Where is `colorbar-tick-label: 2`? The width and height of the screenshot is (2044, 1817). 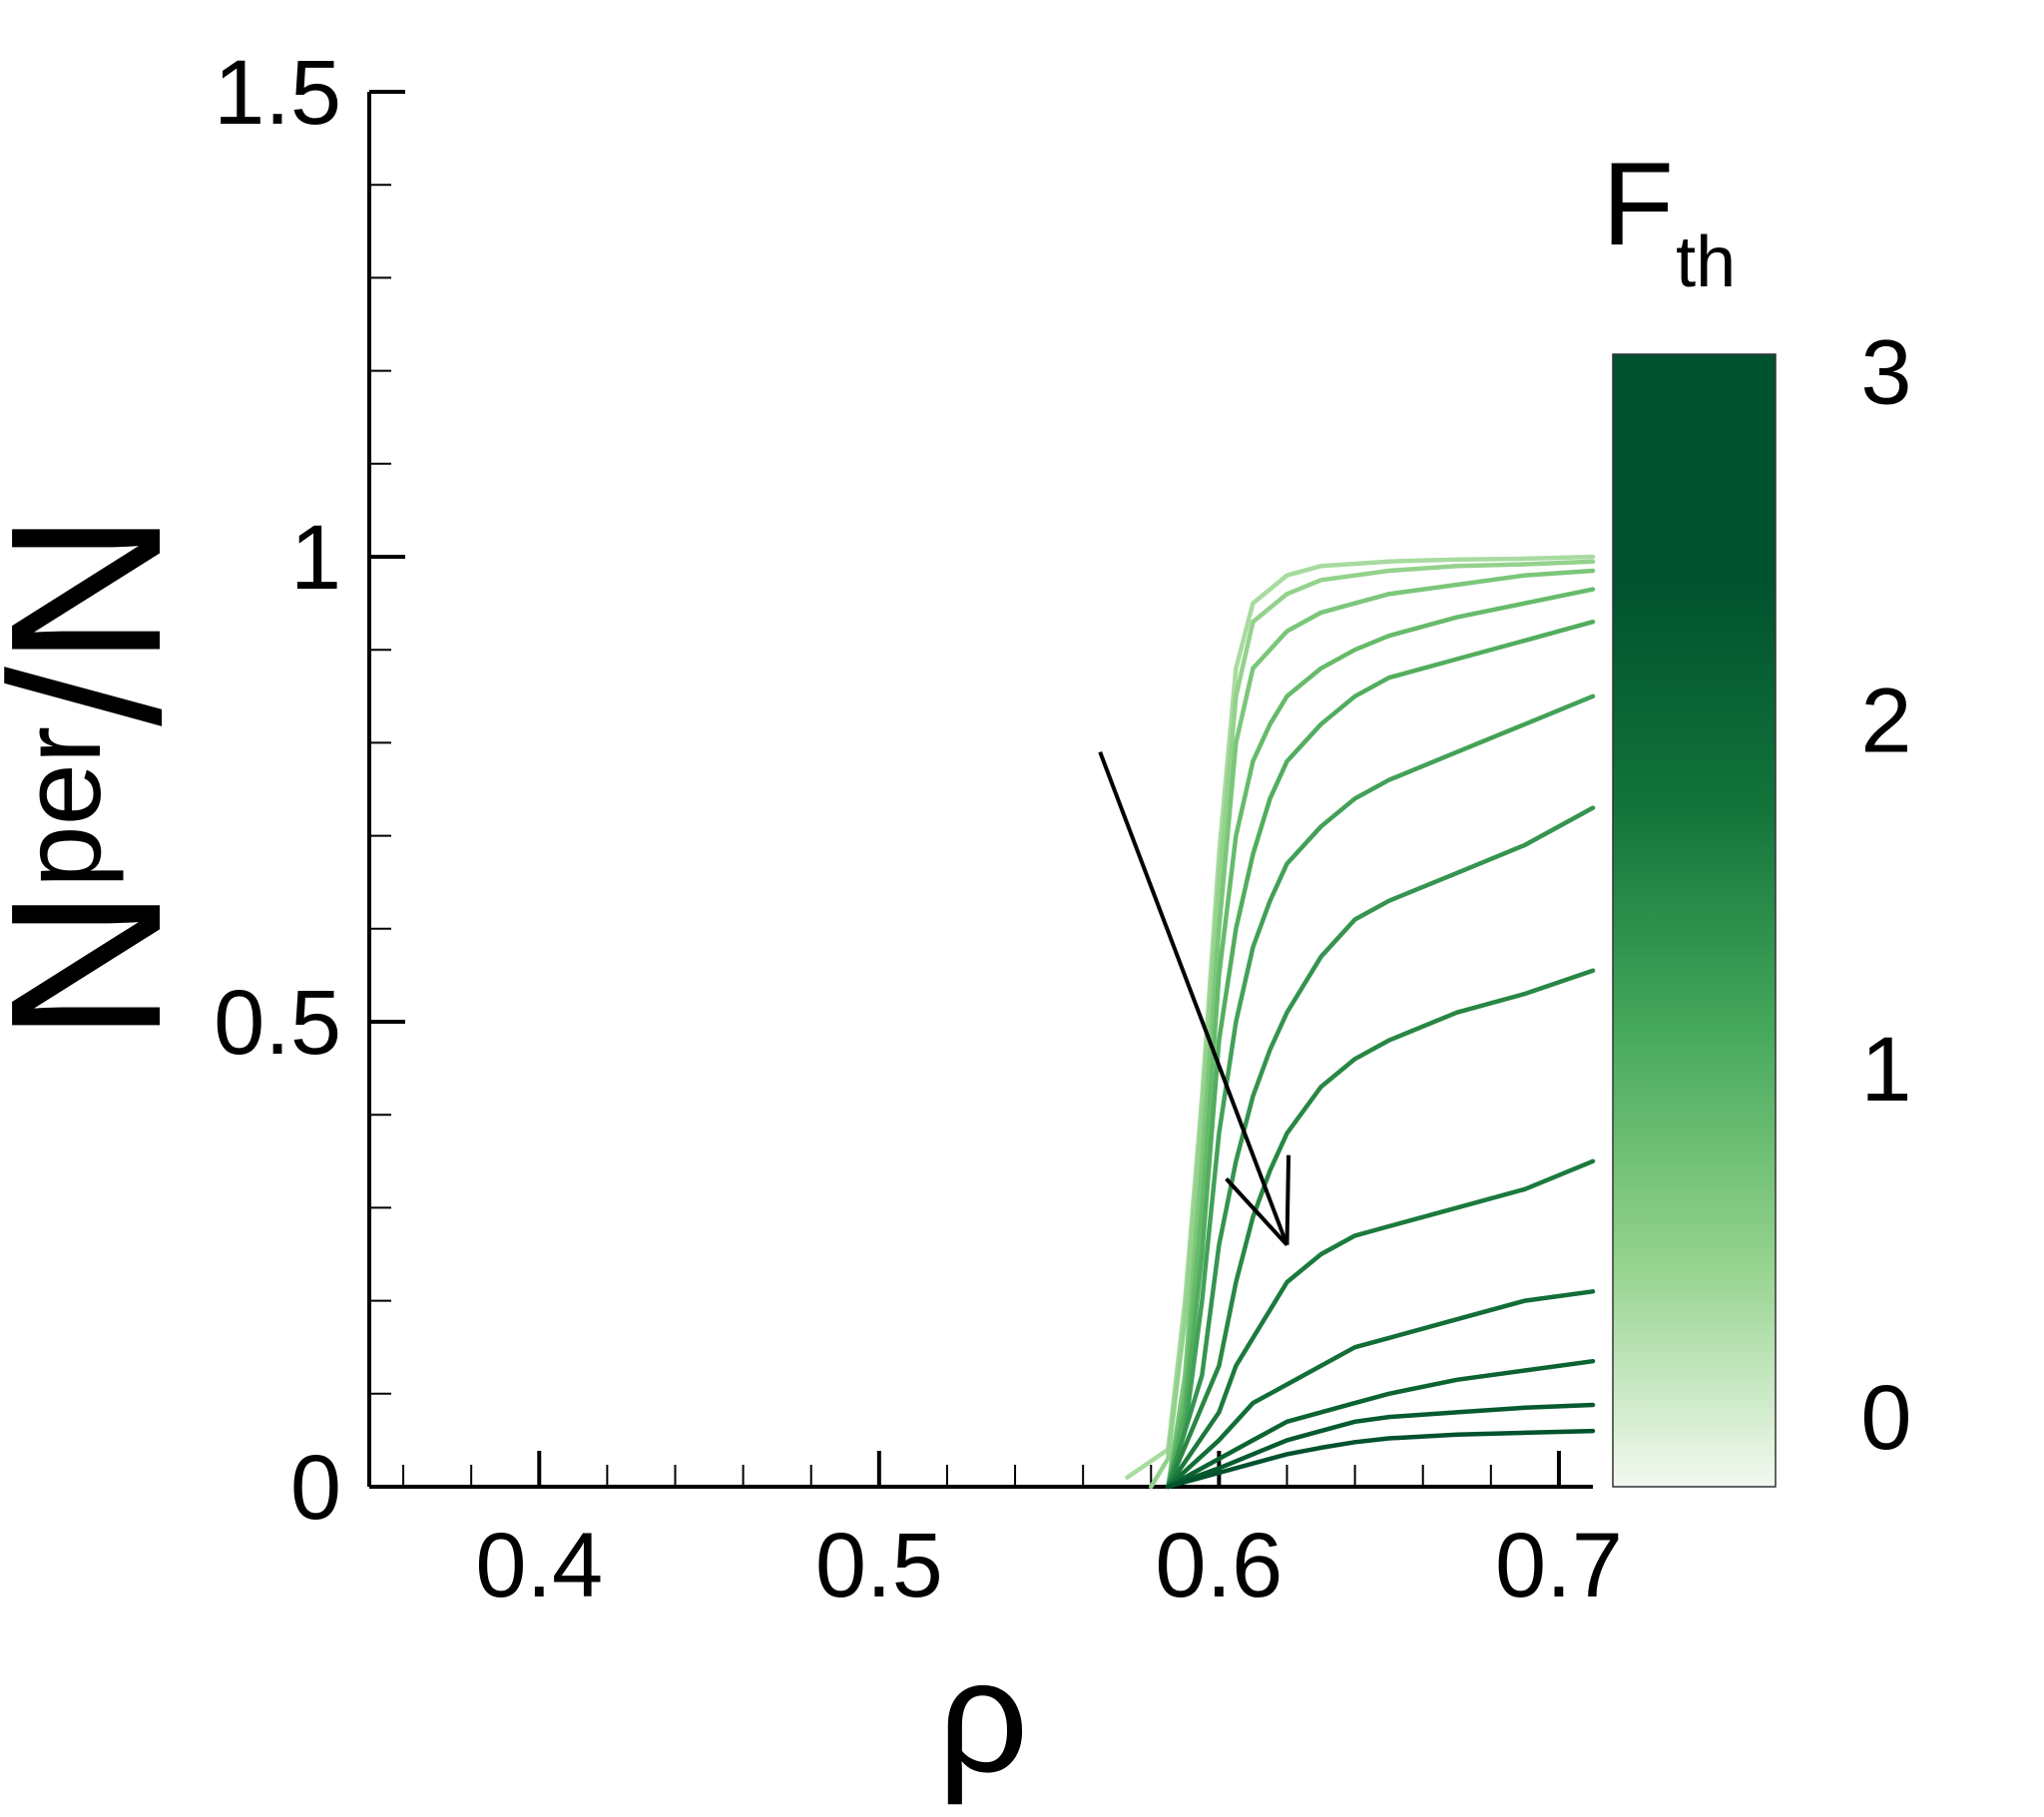
colorbar-tick-label: 2 is located at coordinates (1885, 721).